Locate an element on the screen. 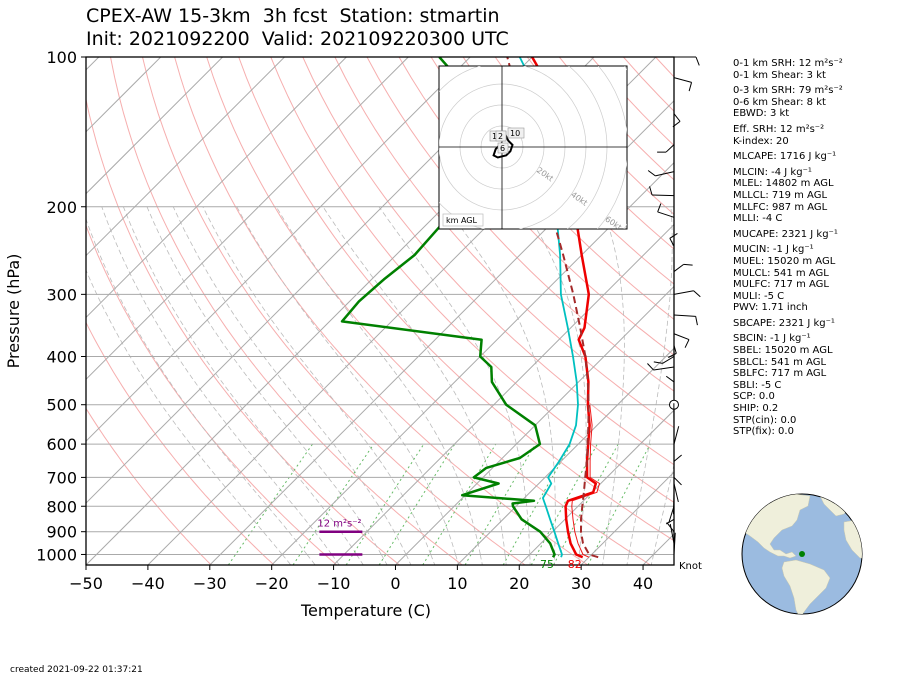 This screenshot has width=906, height=675. y-tick-label: 900 is located at coordinates (61, 532).